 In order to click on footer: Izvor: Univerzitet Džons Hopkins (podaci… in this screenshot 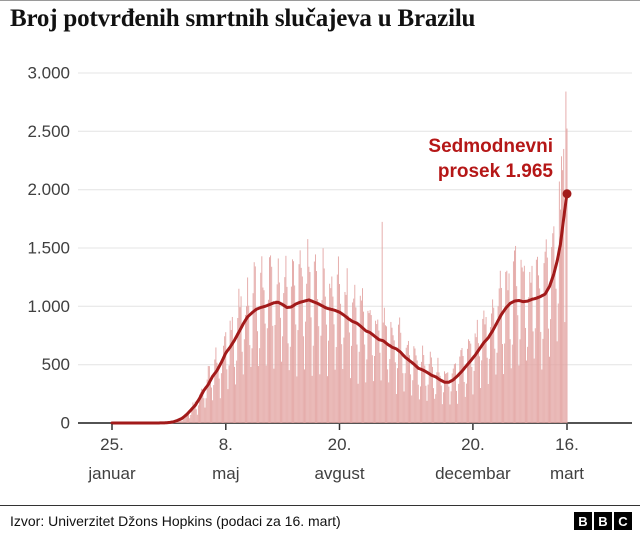, I will do `click(320, 520)`.